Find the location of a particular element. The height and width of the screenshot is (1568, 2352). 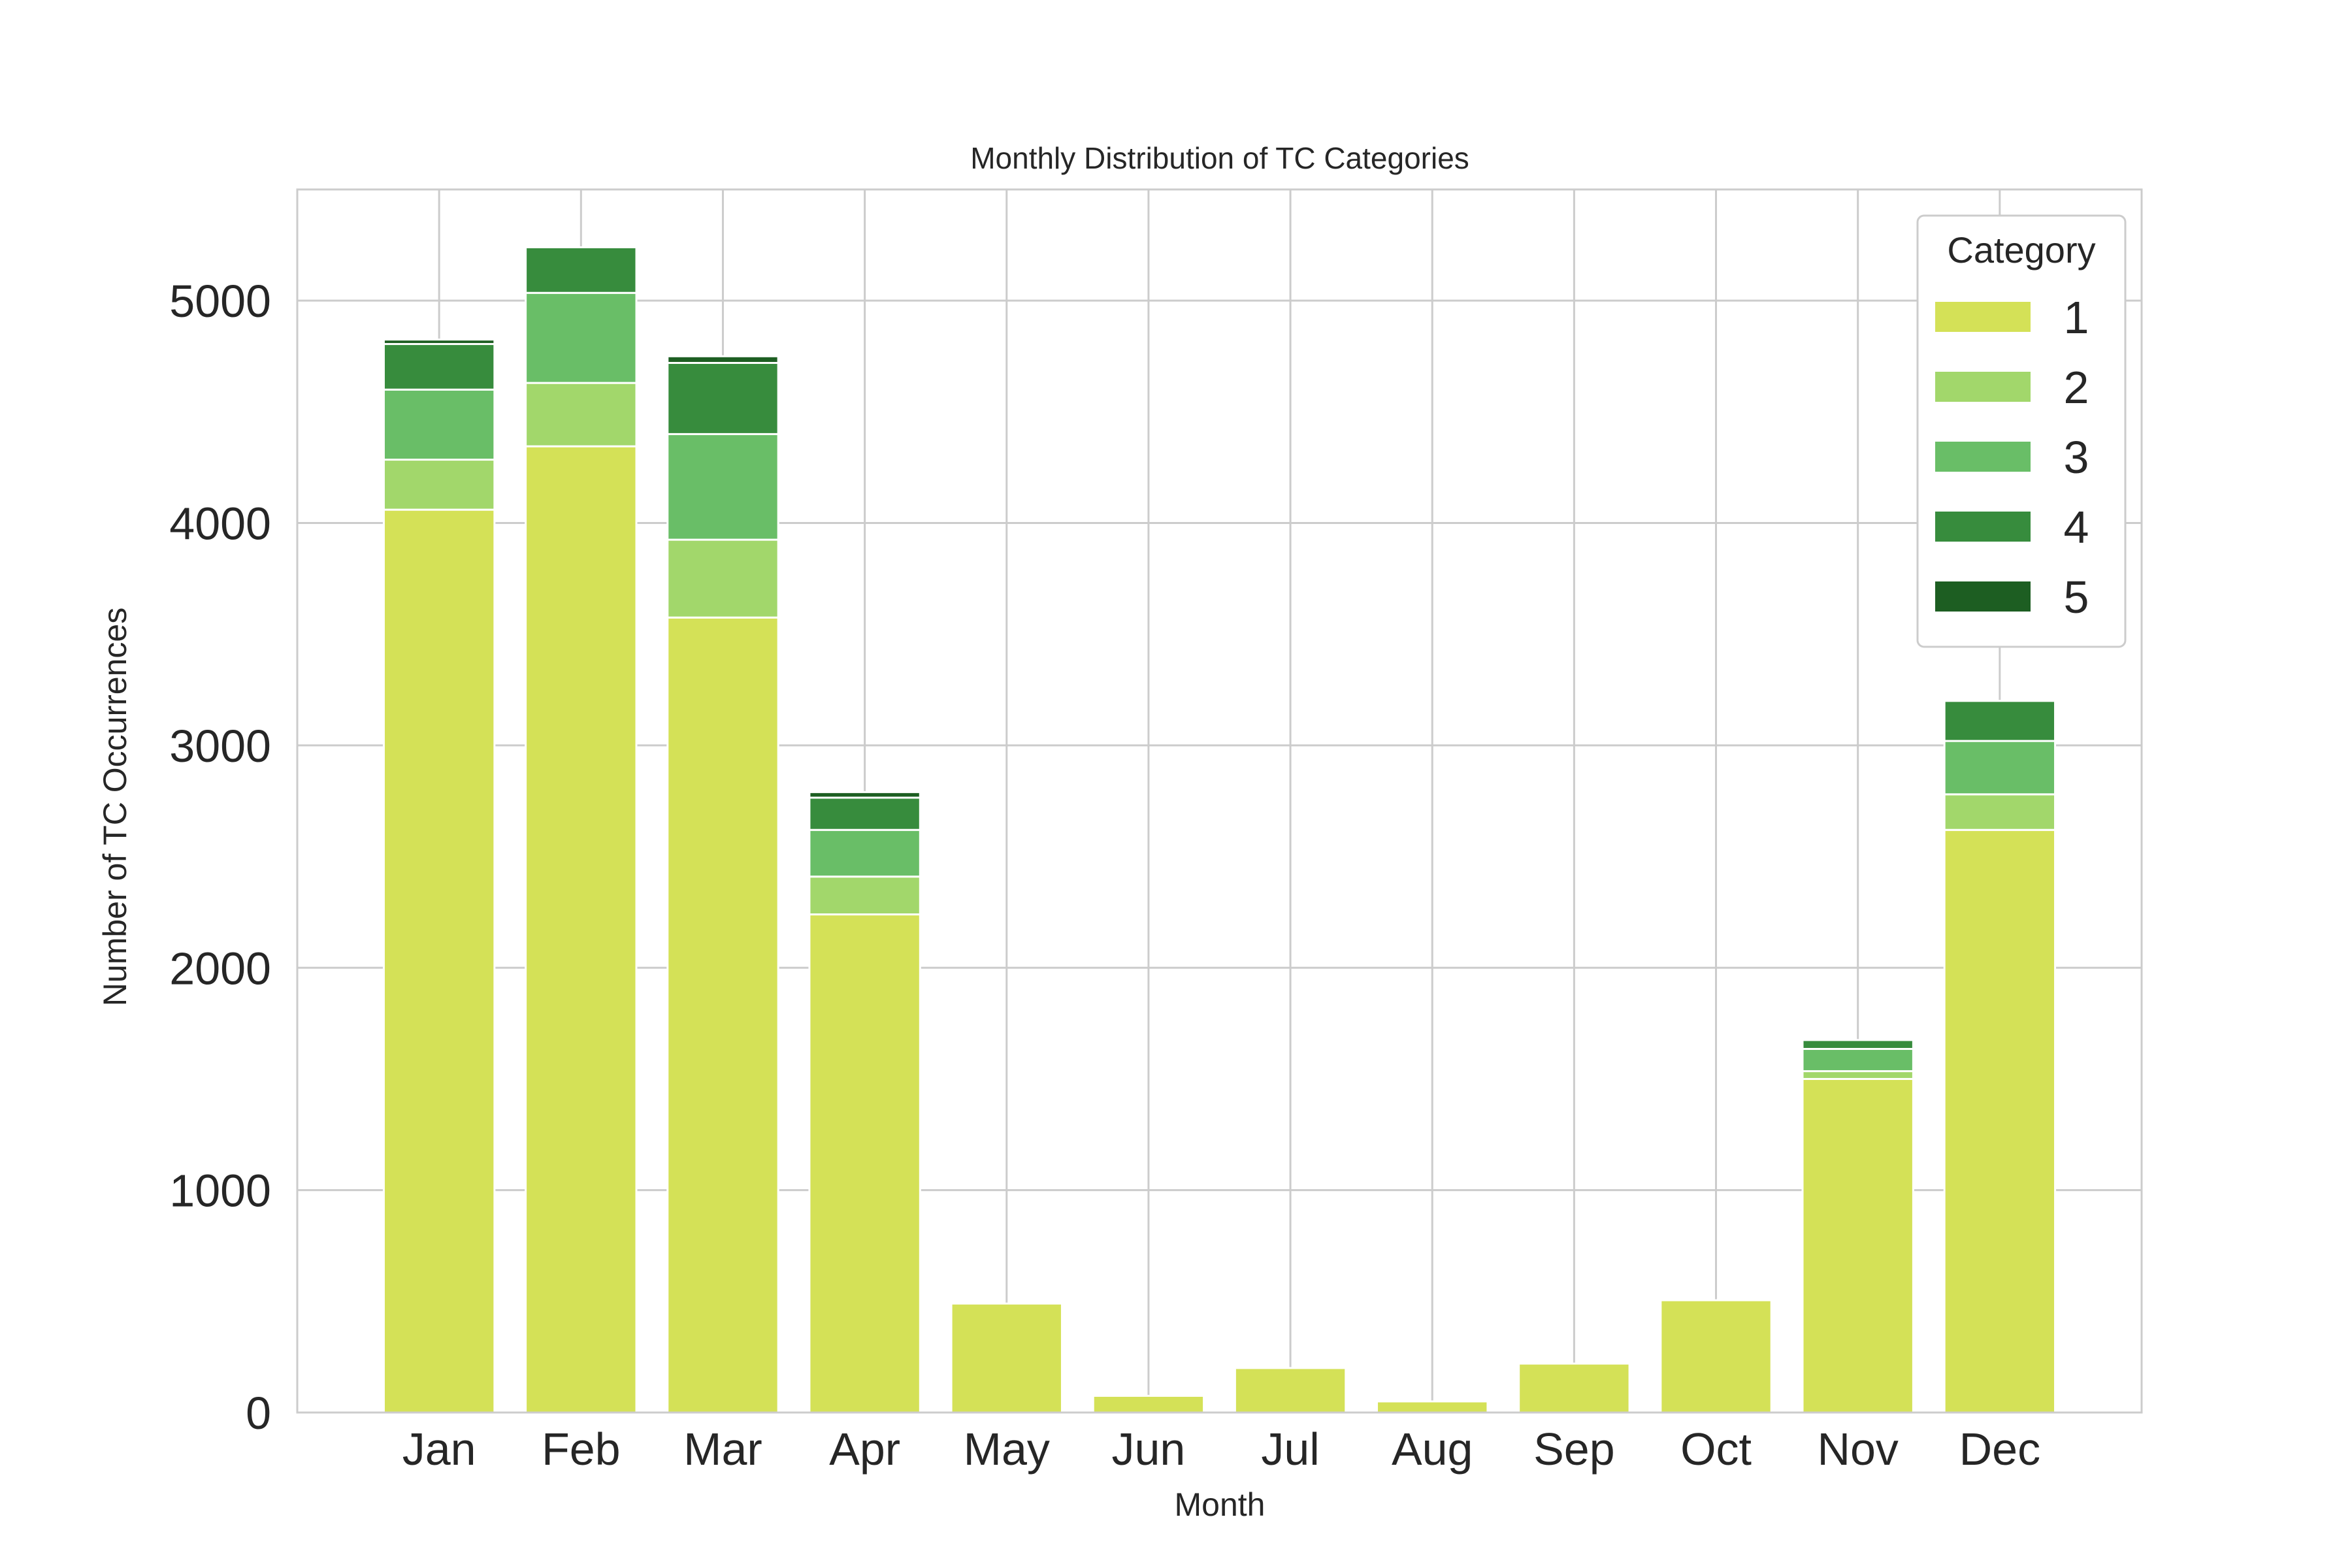

legend: Category 1 2 3 4 5 is located at coordinates (2021, 431).